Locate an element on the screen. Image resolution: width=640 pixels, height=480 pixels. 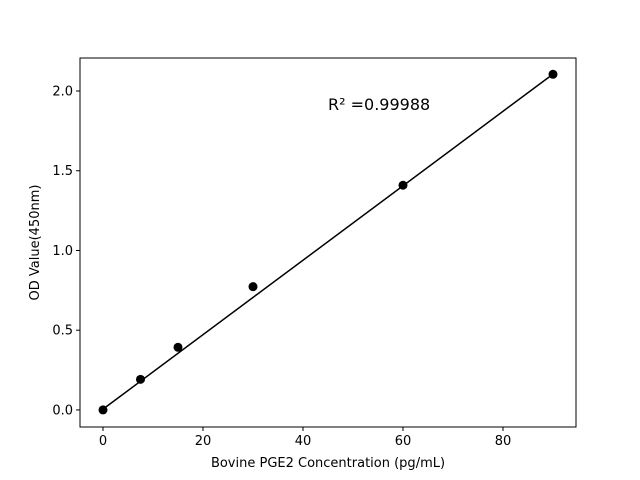
x-tick-label: 60 is located at coordinates (403, 441).